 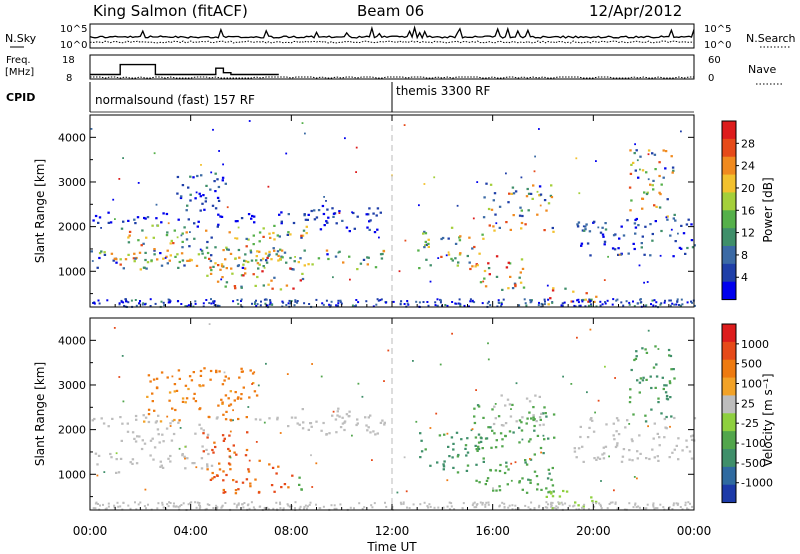 What do you see at coordinates (753, 463) in the screenshot?
I see `velocity-colorbar-tick-label: -500` at bounding box center [753, 463].